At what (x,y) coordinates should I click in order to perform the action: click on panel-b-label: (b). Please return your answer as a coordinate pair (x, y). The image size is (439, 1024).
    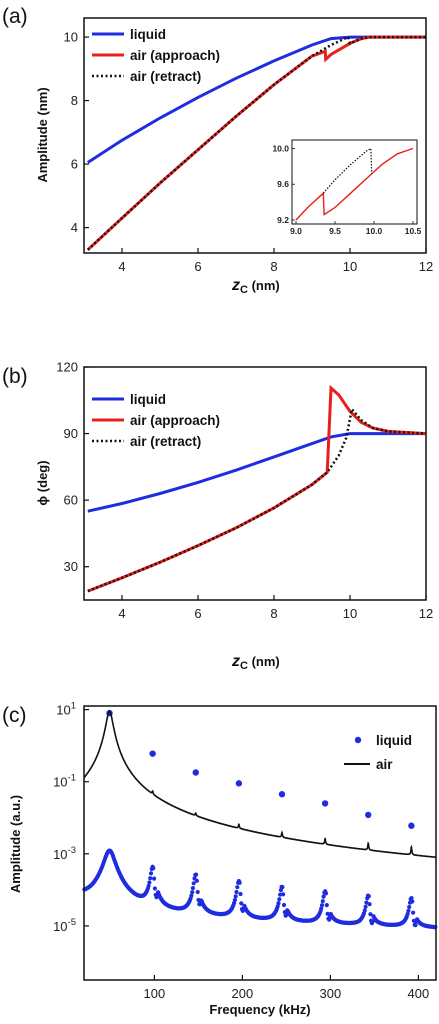
    Looking at the image, I should click on (15, 376).